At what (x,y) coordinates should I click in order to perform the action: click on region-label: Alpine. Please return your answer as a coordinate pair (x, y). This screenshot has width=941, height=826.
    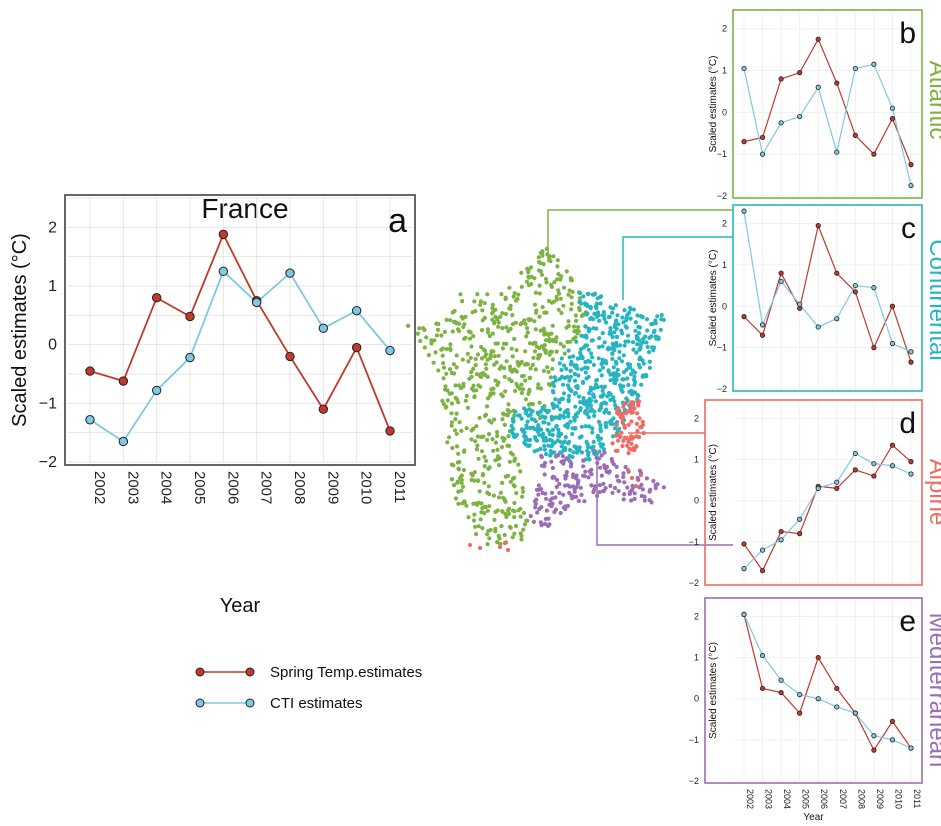
    Looking at the image, I should click on (932, 492).